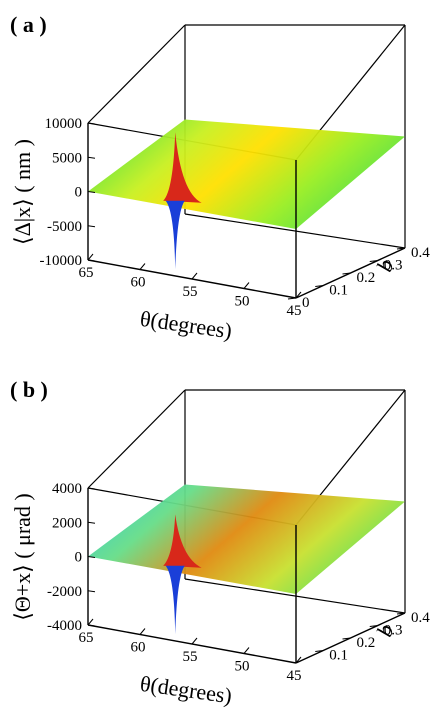 This screenshot has width=436, height=727. Describe the element at coordinates (61, 261) in the screenshot. I see `z-tick-label: -10000` at that location.